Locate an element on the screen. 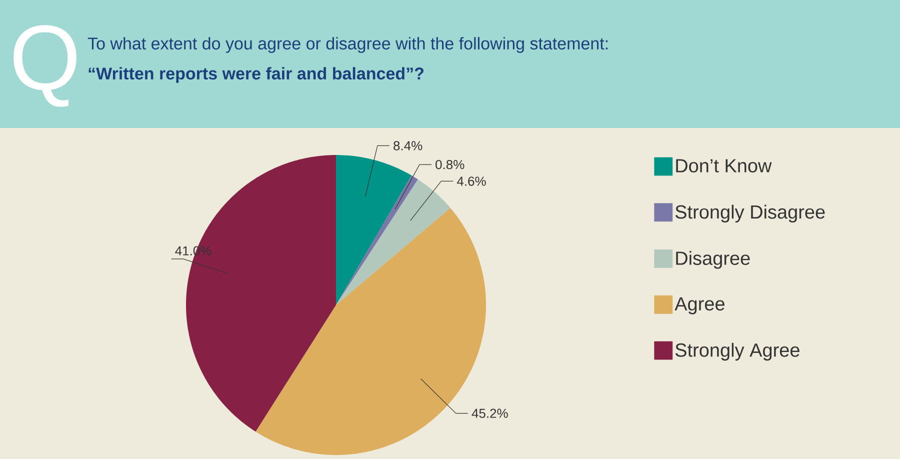 Image resolution: width=900 pixels, height=459 pixels. legend-label: Strongly Disagree is located at coordinates (750, 213).